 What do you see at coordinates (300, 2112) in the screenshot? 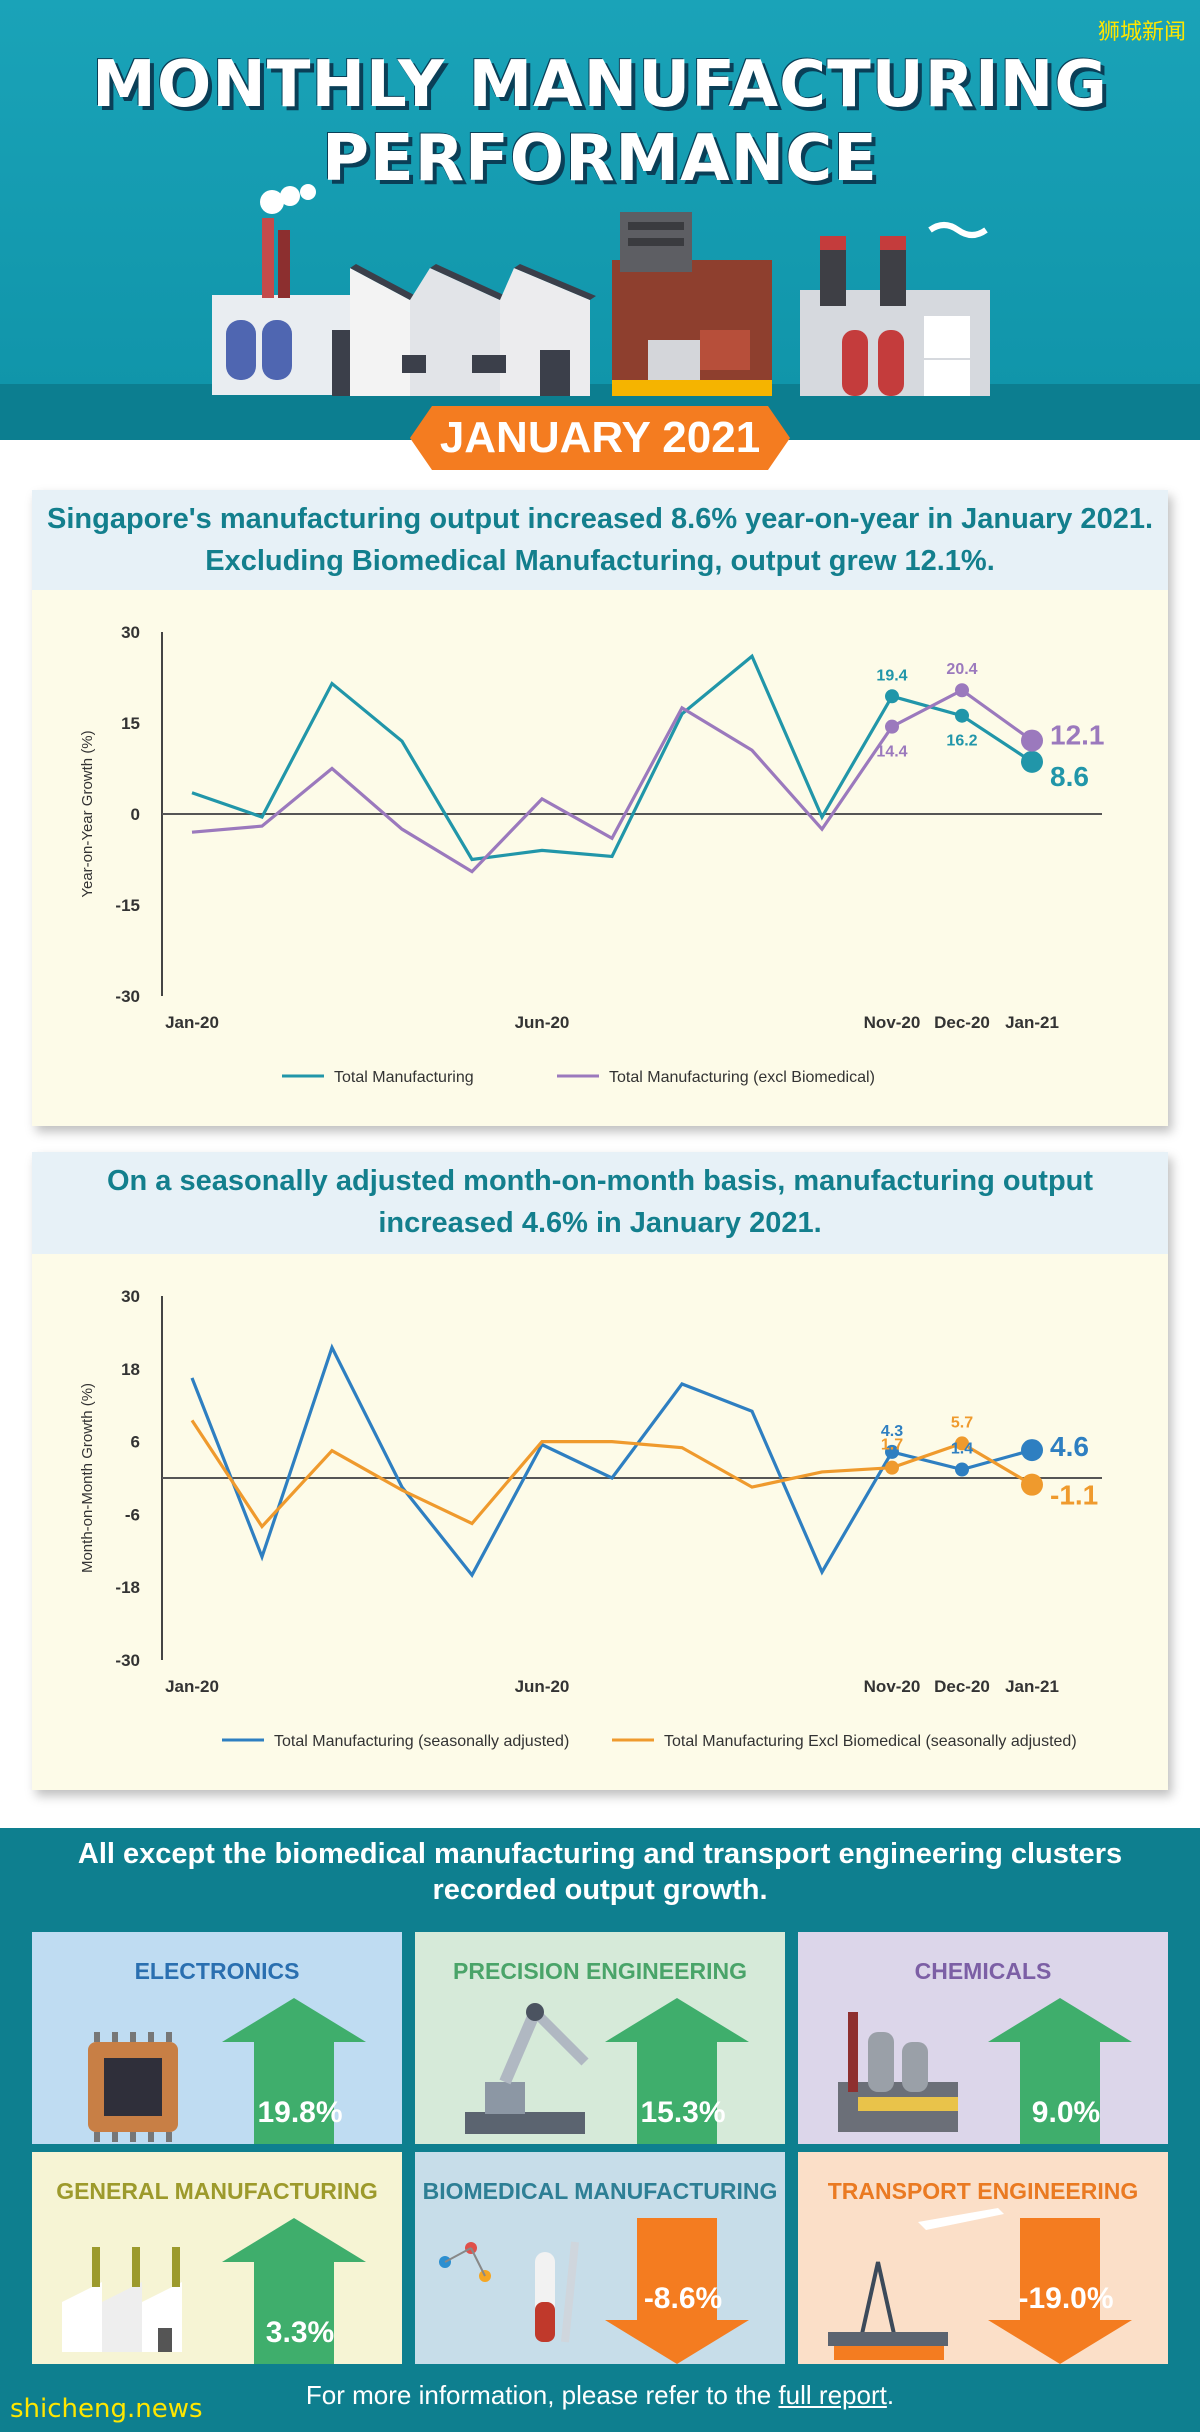
I see `cluster-value: 19.8%` at bounding box center [300, 2112].